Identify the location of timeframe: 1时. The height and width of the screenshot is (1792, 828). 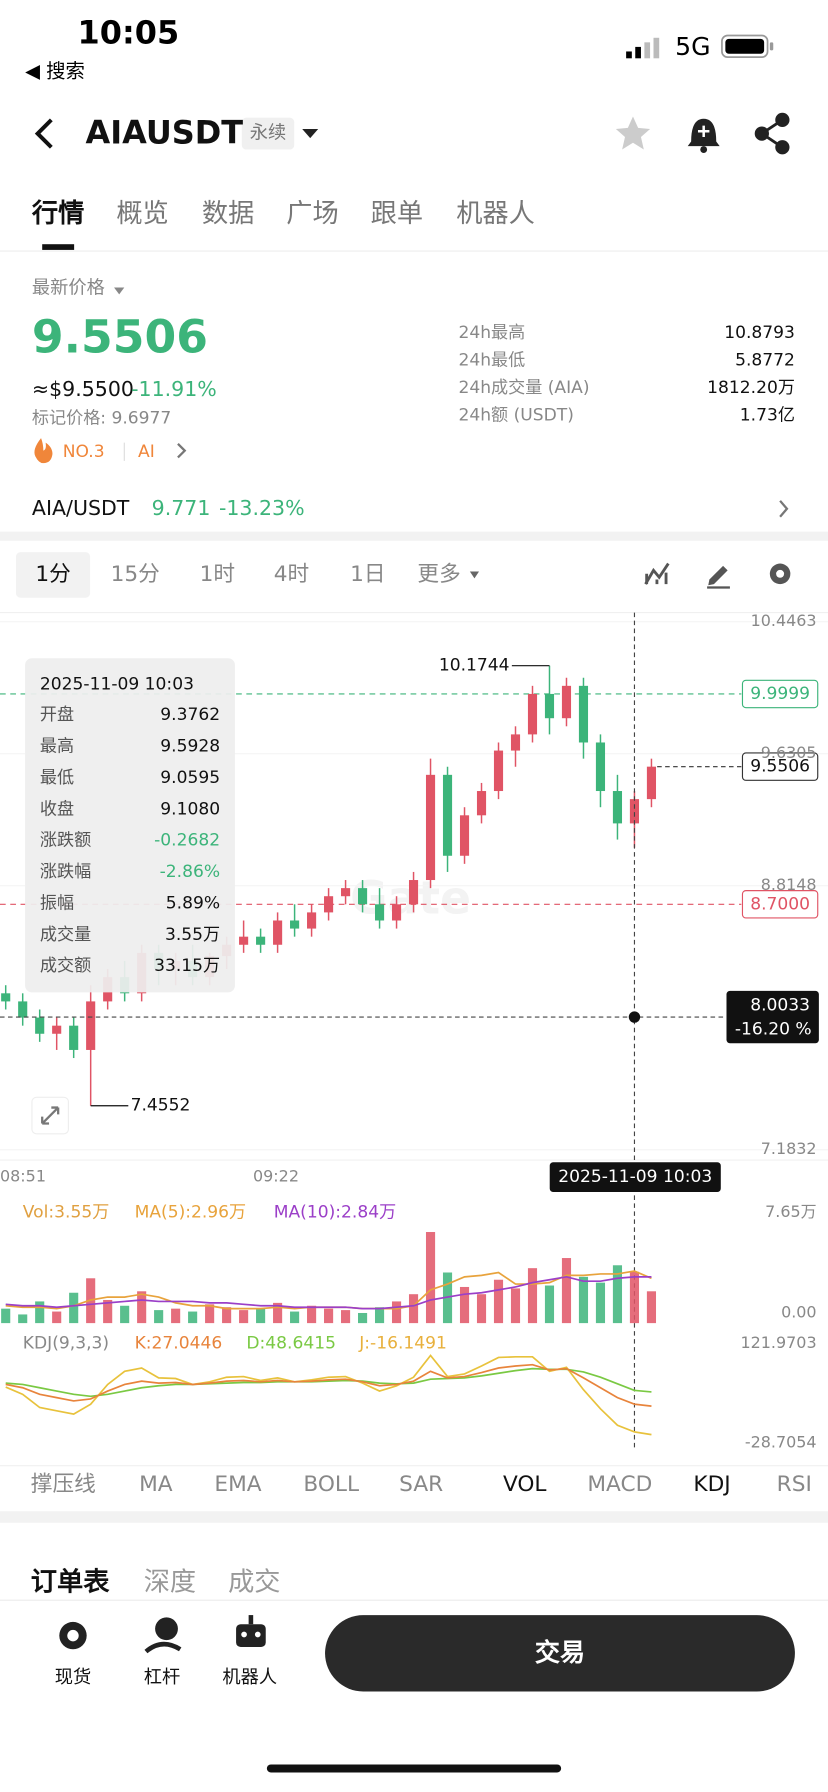
(217, 574).